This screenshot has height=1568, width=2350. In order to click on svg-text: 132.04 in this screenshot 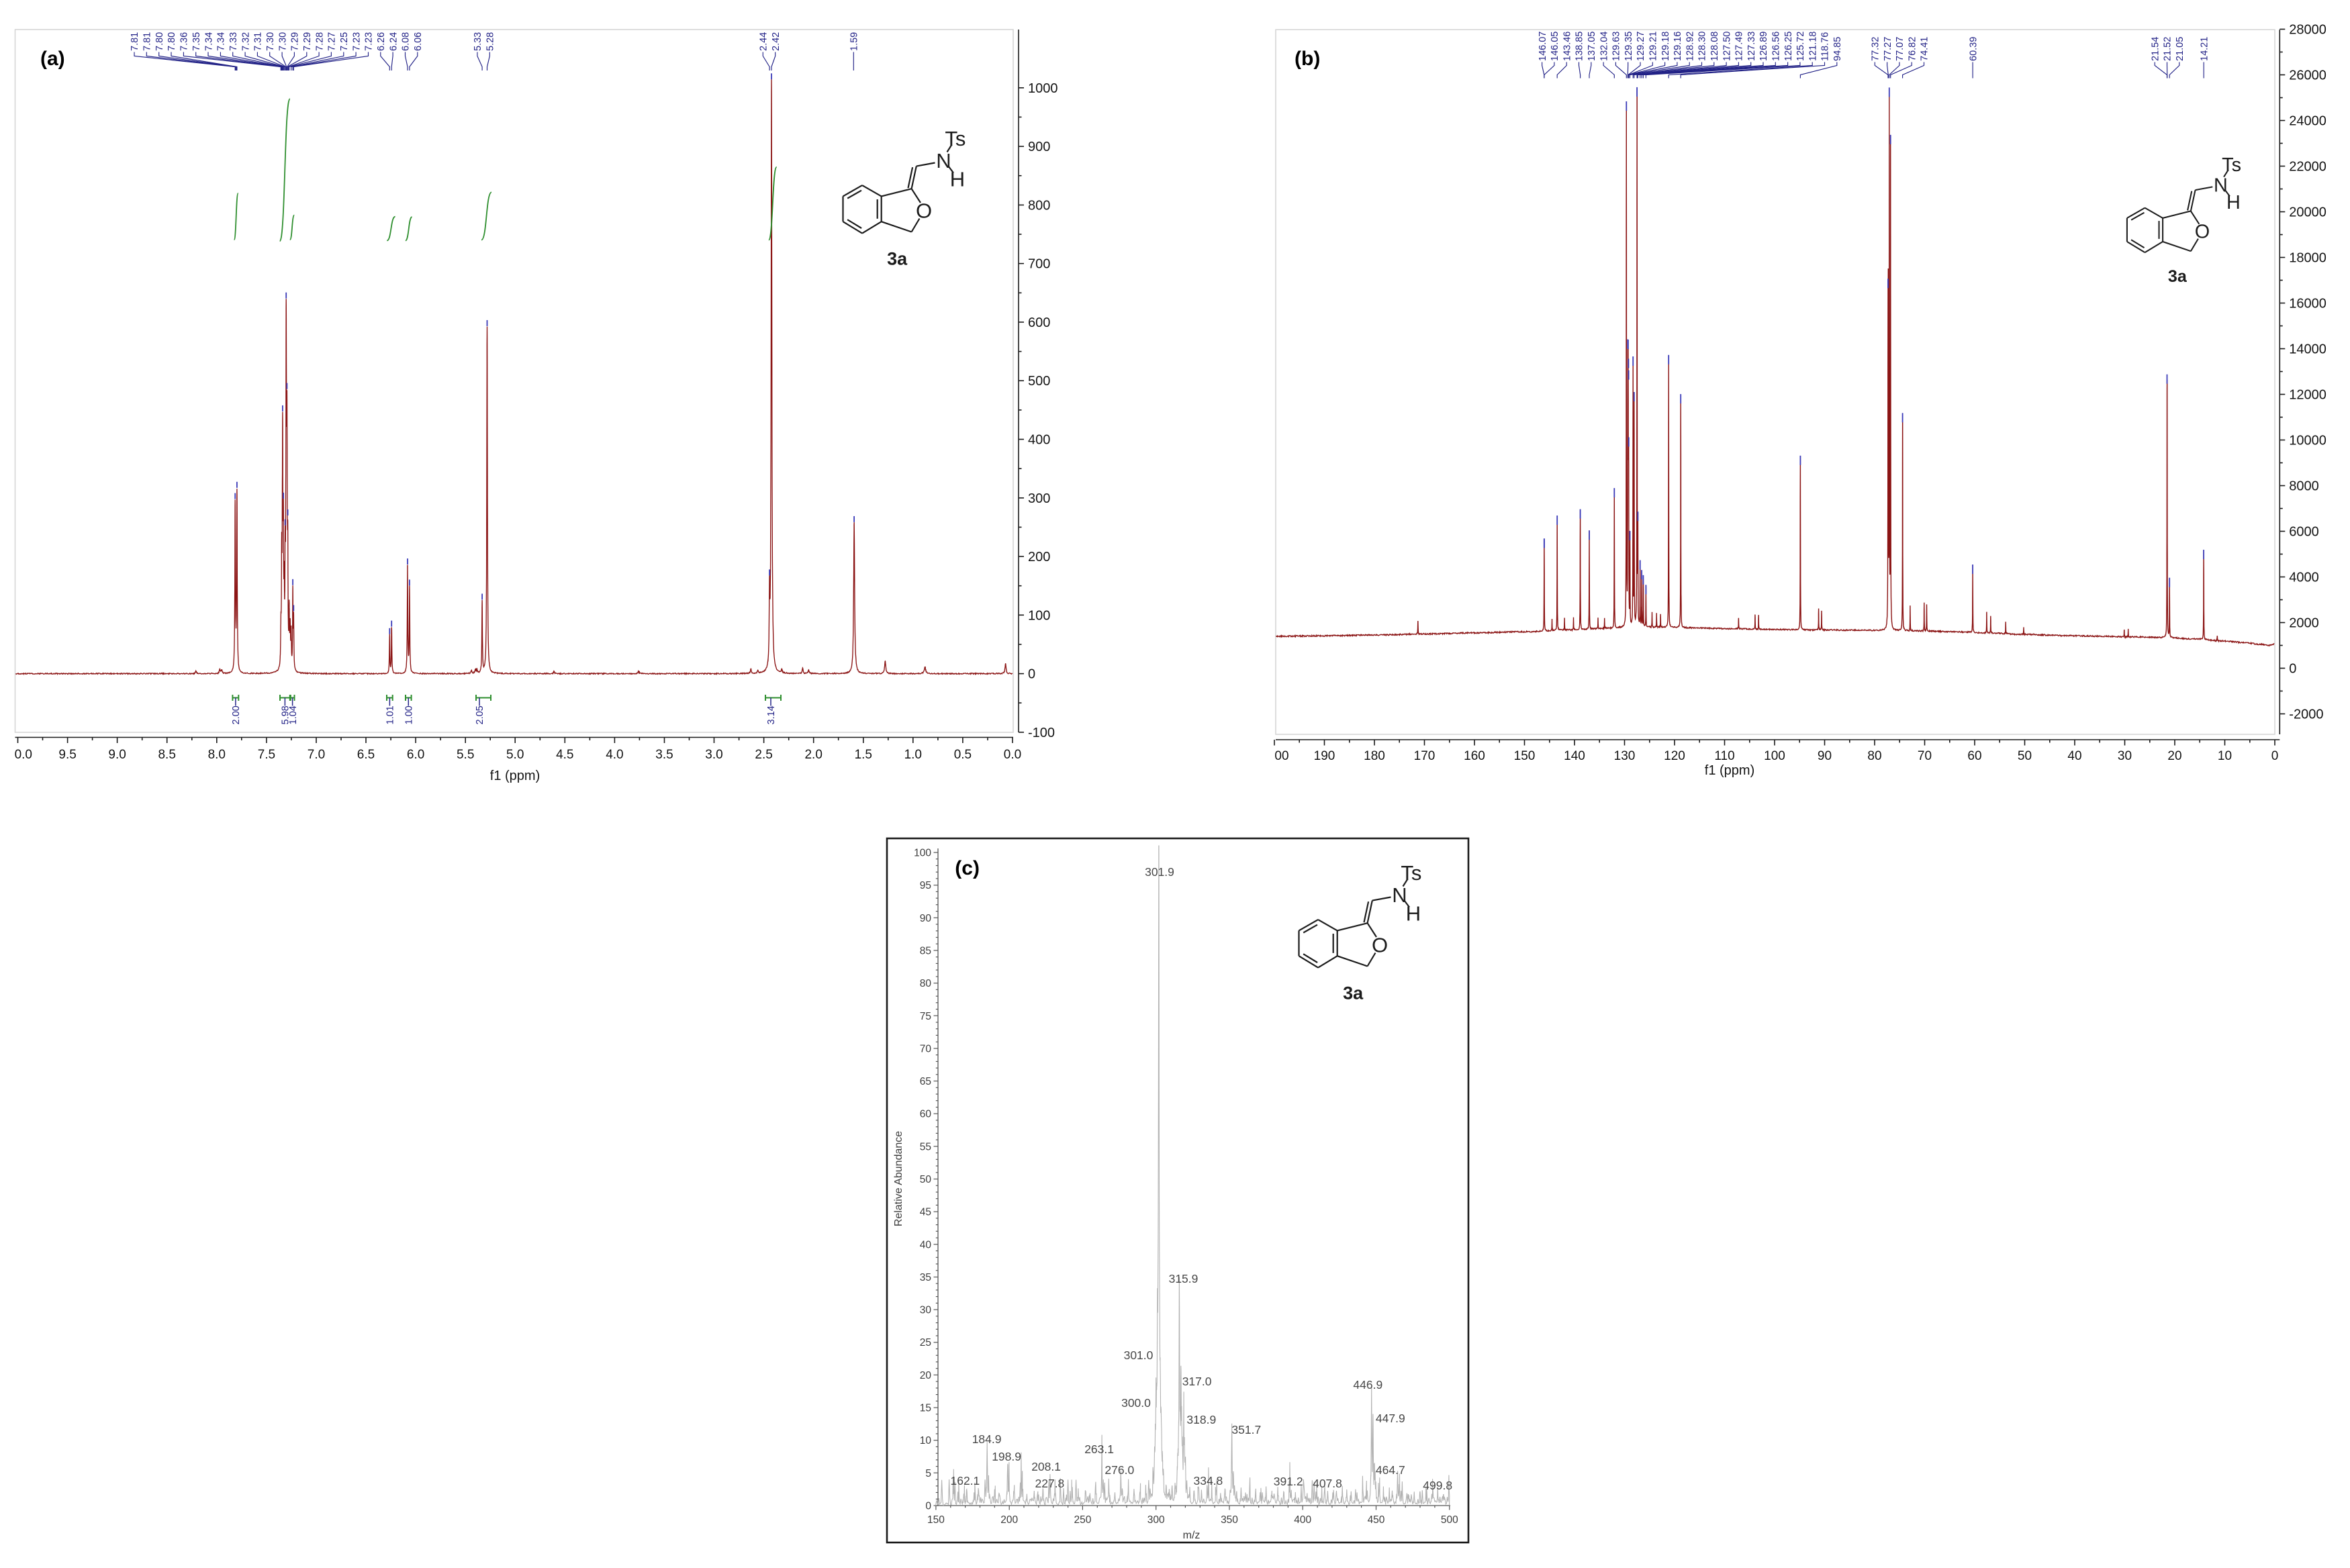, I will do `click(1604, 47)`.